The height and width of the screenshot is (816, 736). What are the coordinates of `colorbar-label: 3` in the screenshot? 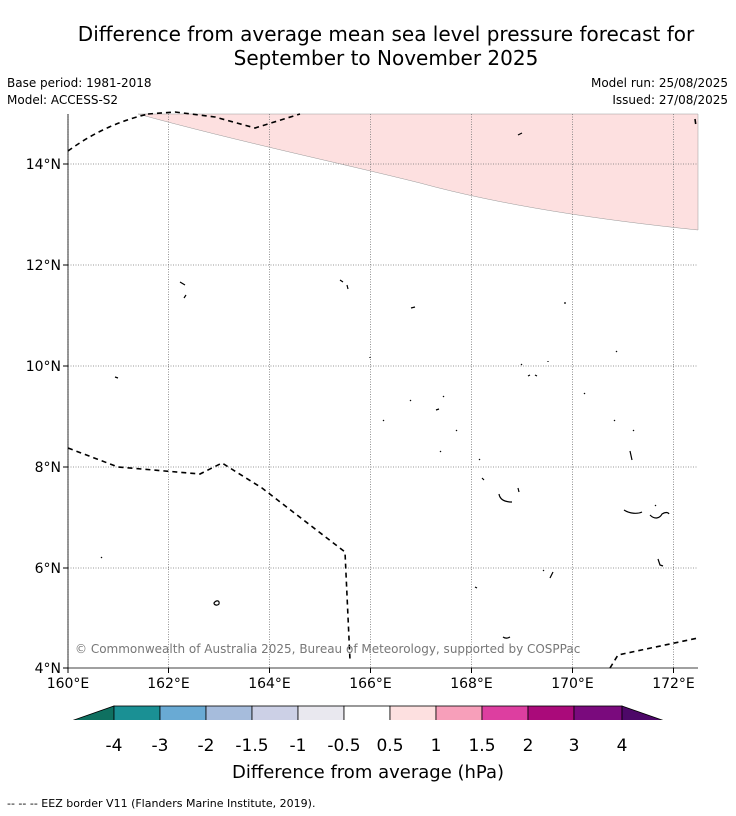 It's located at (574, 746).